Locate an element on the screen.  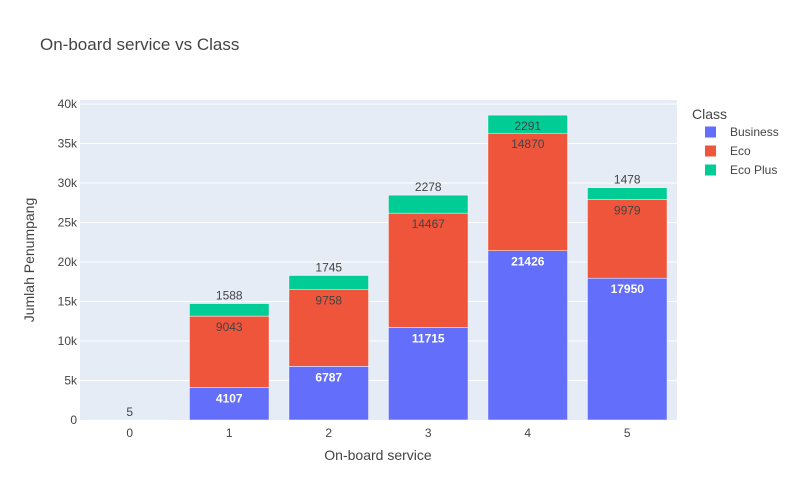
y-tick-label: 35k is located at coordinates (68, 143).